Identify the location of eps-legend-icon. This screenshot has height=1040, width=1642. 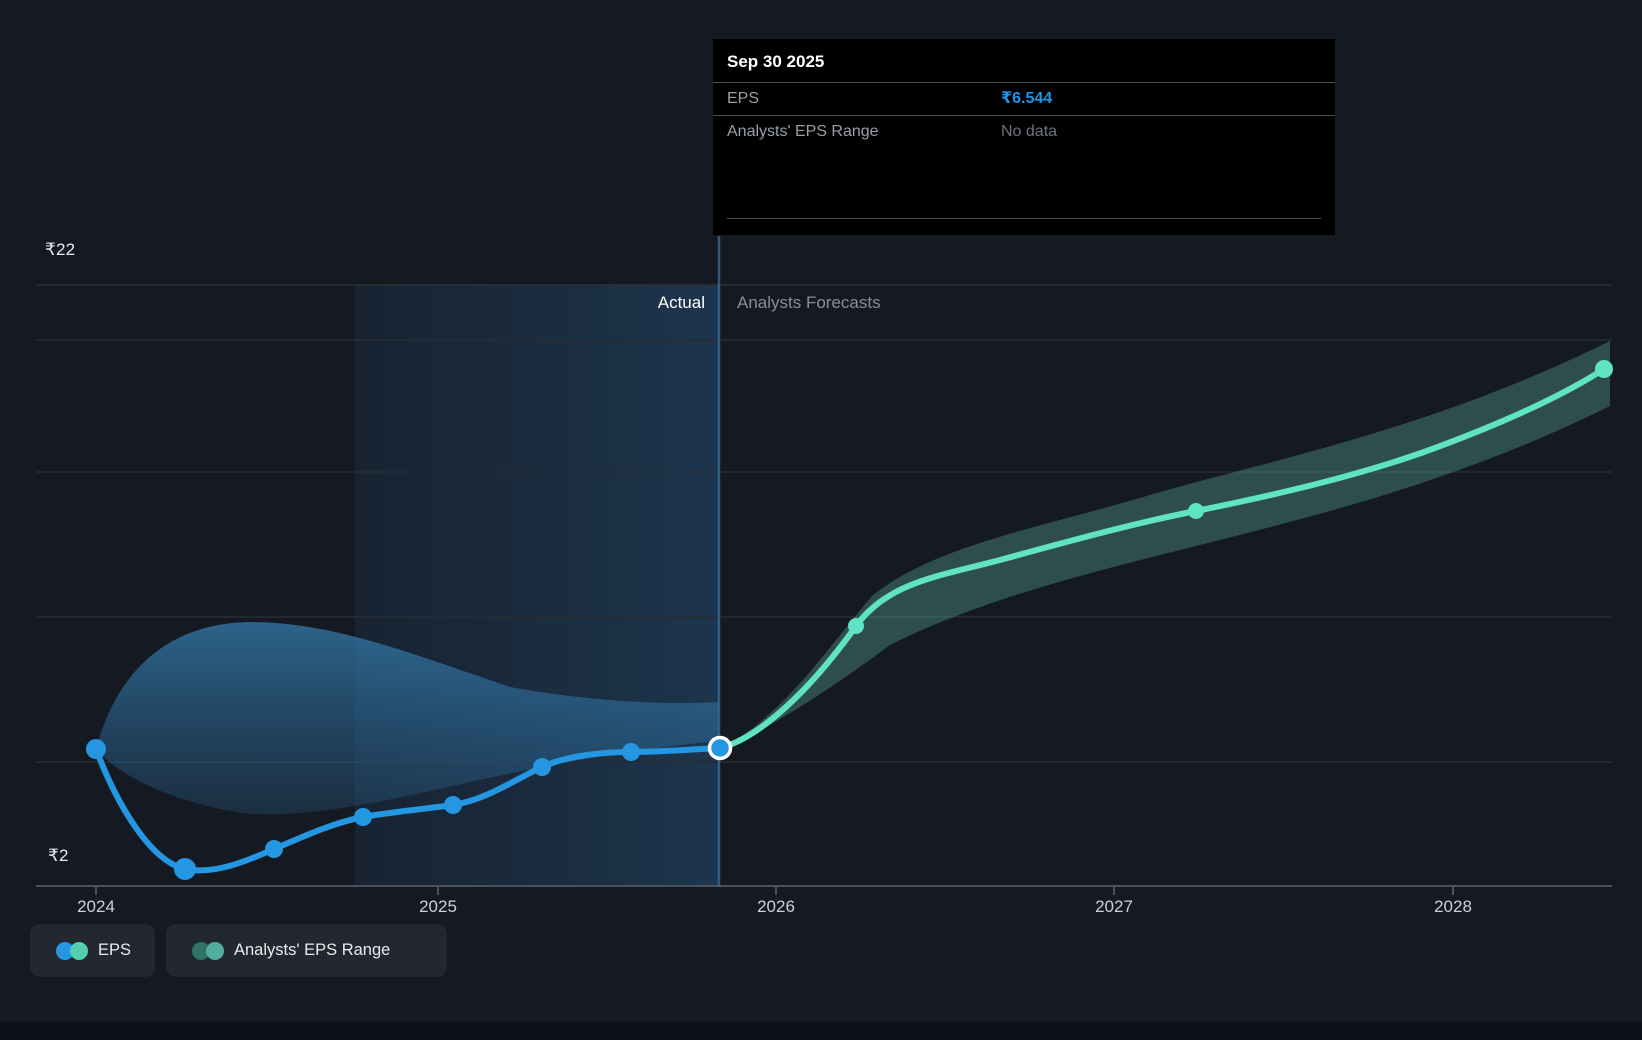
(73, 951).